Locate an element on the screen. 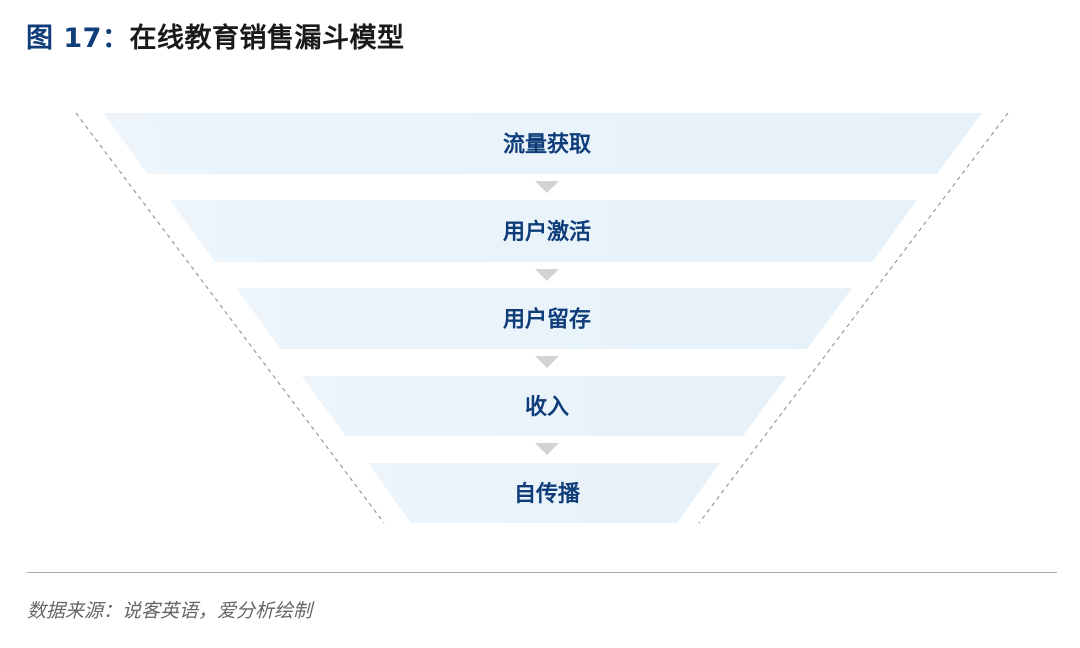 The image size is (1080, 648). funnel-stage-label: 收入 is located at coordinates (547, 407).